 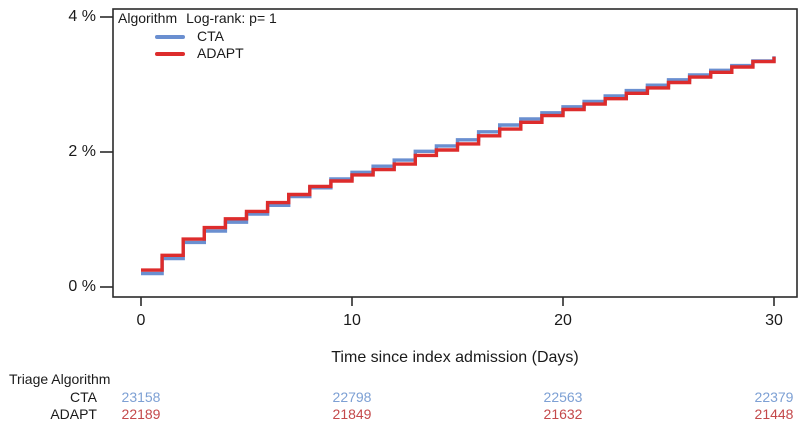 What do you see at coordinates (141, 320) in the screenshot?
I see `x-tick-label-0: 0` at bounding box center [141, 320].